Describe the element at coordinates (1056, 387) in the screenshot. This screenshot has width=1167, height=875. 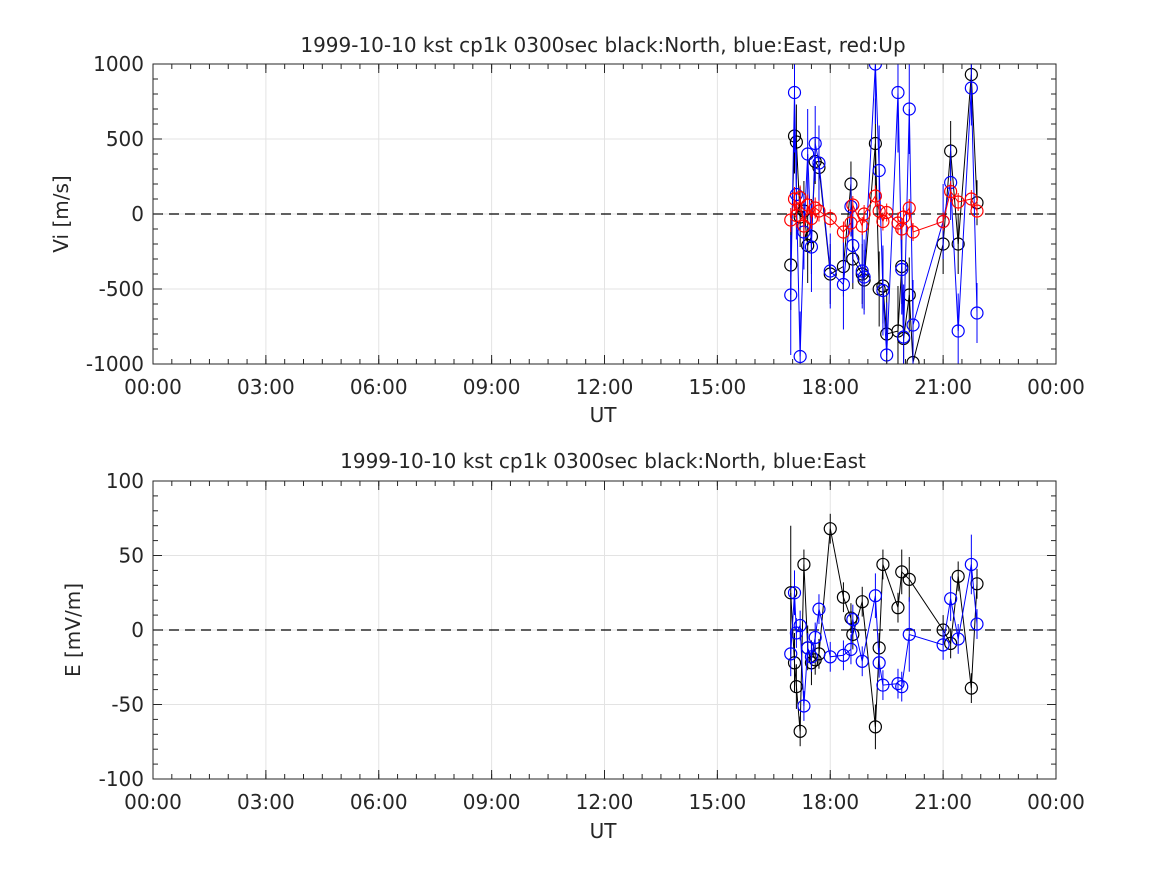
I see `velocity-x-tick-label: 00:00` at that location.